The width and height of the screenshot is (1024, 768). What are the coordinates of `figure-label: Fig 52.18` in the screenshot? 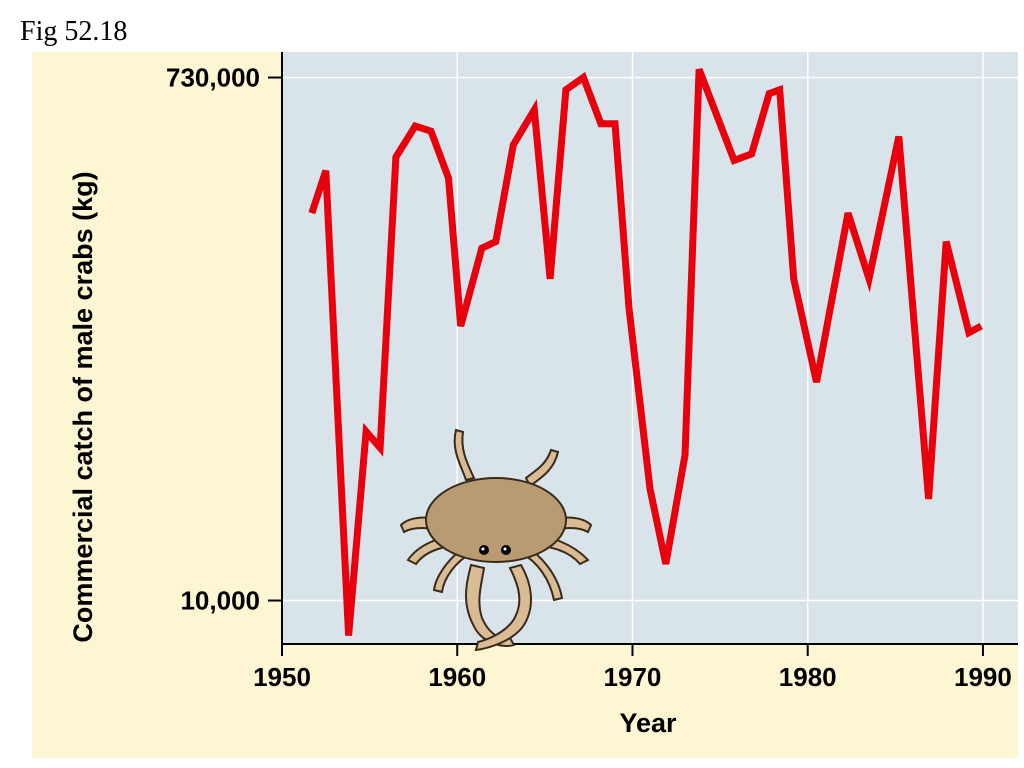 It's located at (74, 31).